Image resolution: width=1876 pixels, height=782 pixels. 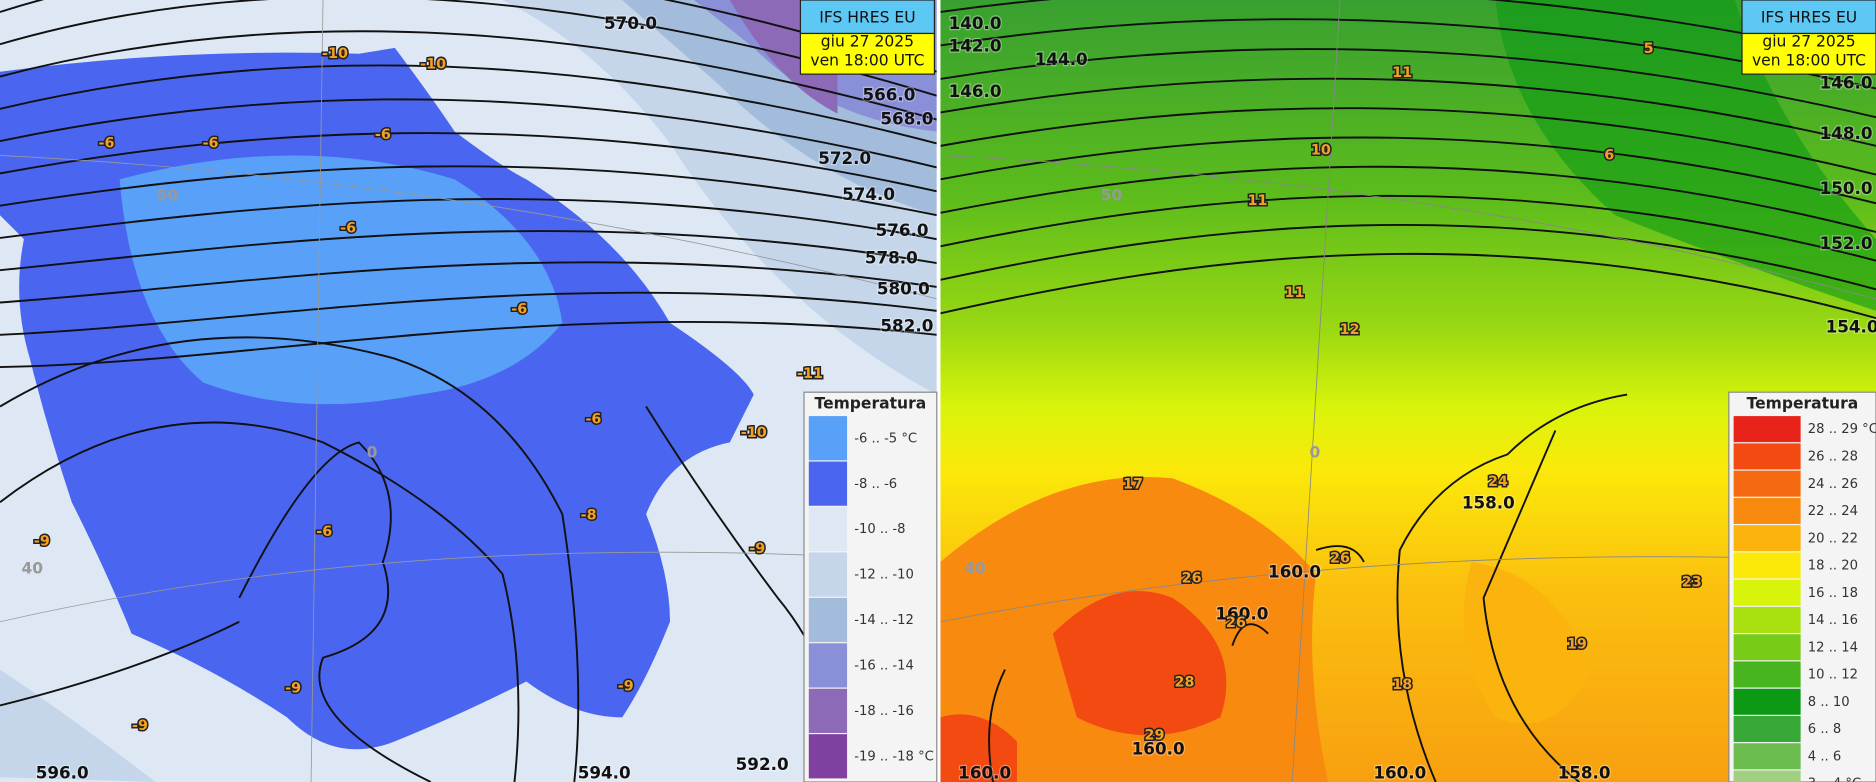 I want to click on legend-label: -18 .. -16, so click(x=884, y=711).